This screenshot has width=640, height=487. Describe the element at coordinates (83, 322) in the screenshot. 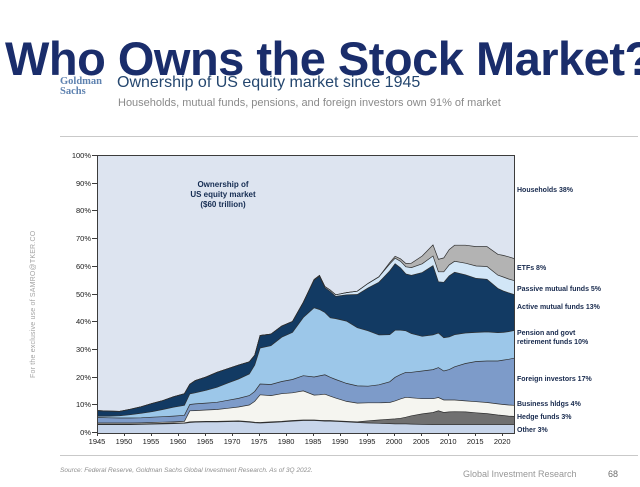

I see `y-tick-label-40: 40%` at that location.